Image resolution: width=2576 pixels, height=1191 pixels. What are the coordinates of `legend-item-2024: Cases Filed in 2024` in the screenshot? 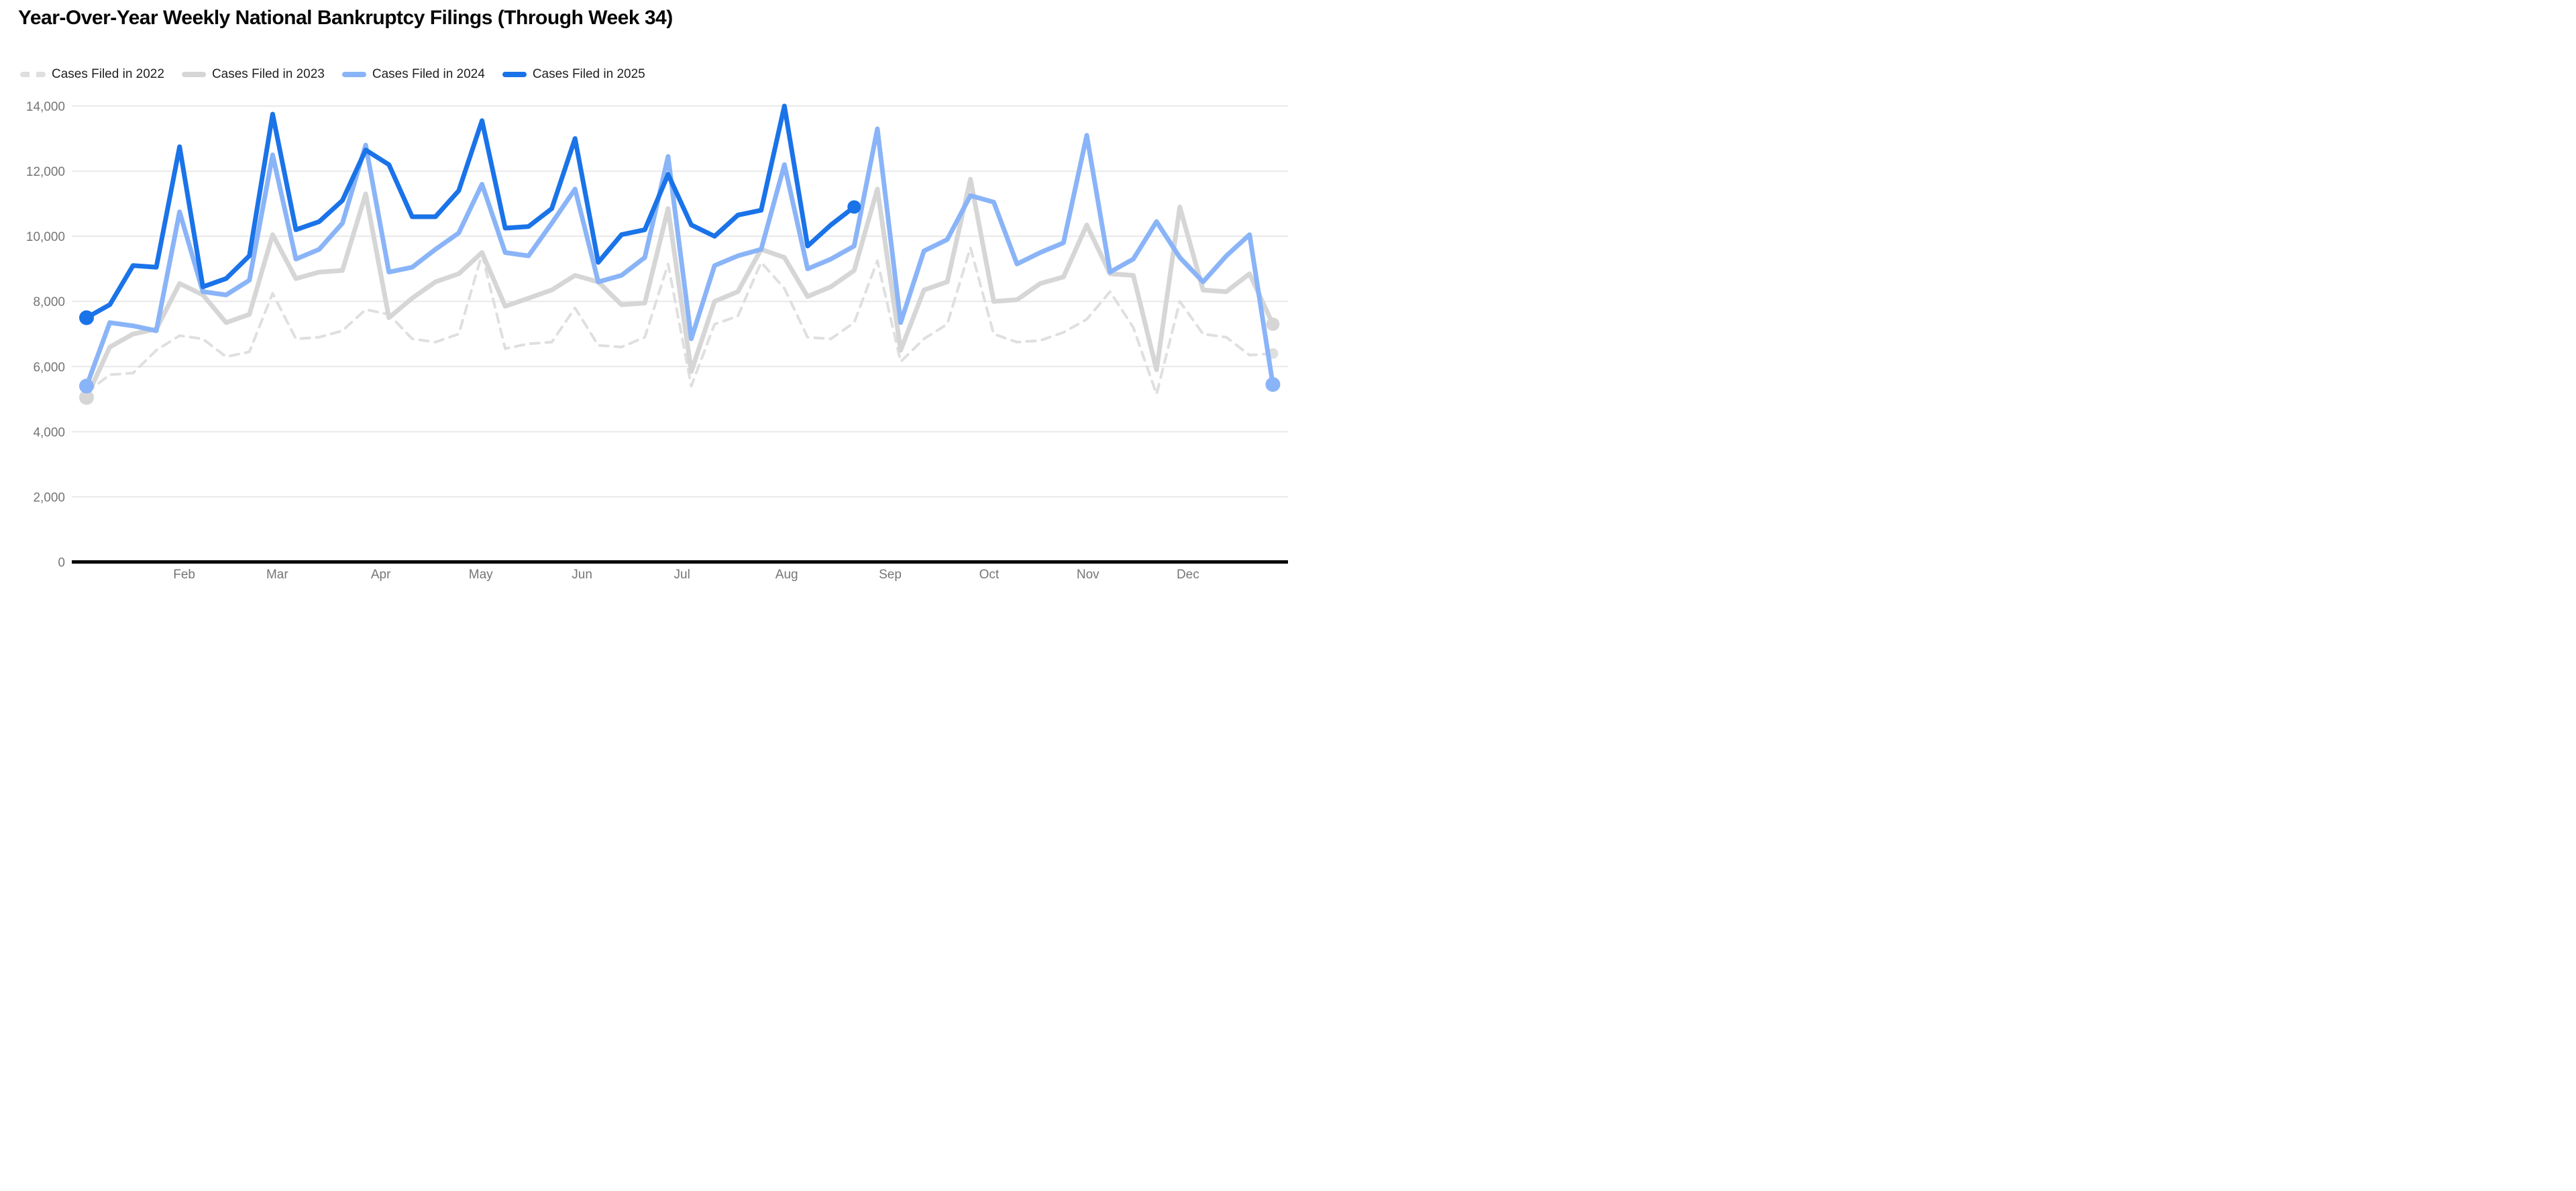 It's located at (413, 74).